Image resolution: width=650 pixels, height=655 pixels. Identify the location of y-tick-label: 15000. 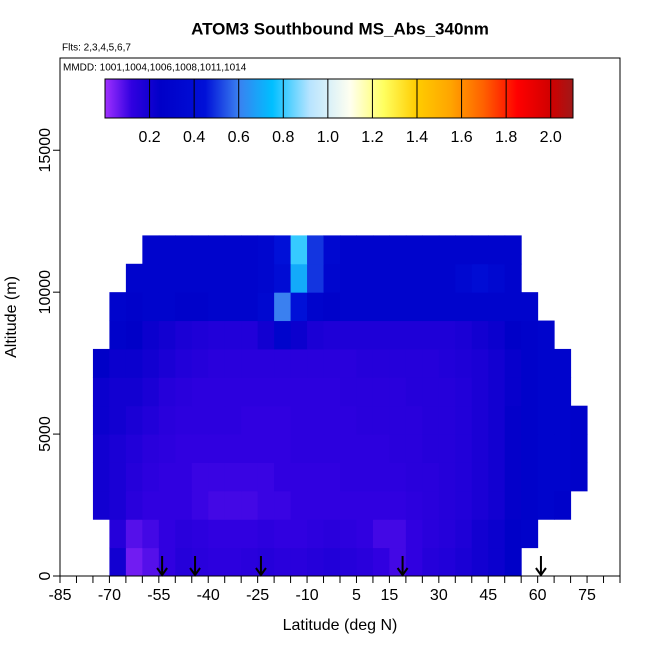
(45, 150).